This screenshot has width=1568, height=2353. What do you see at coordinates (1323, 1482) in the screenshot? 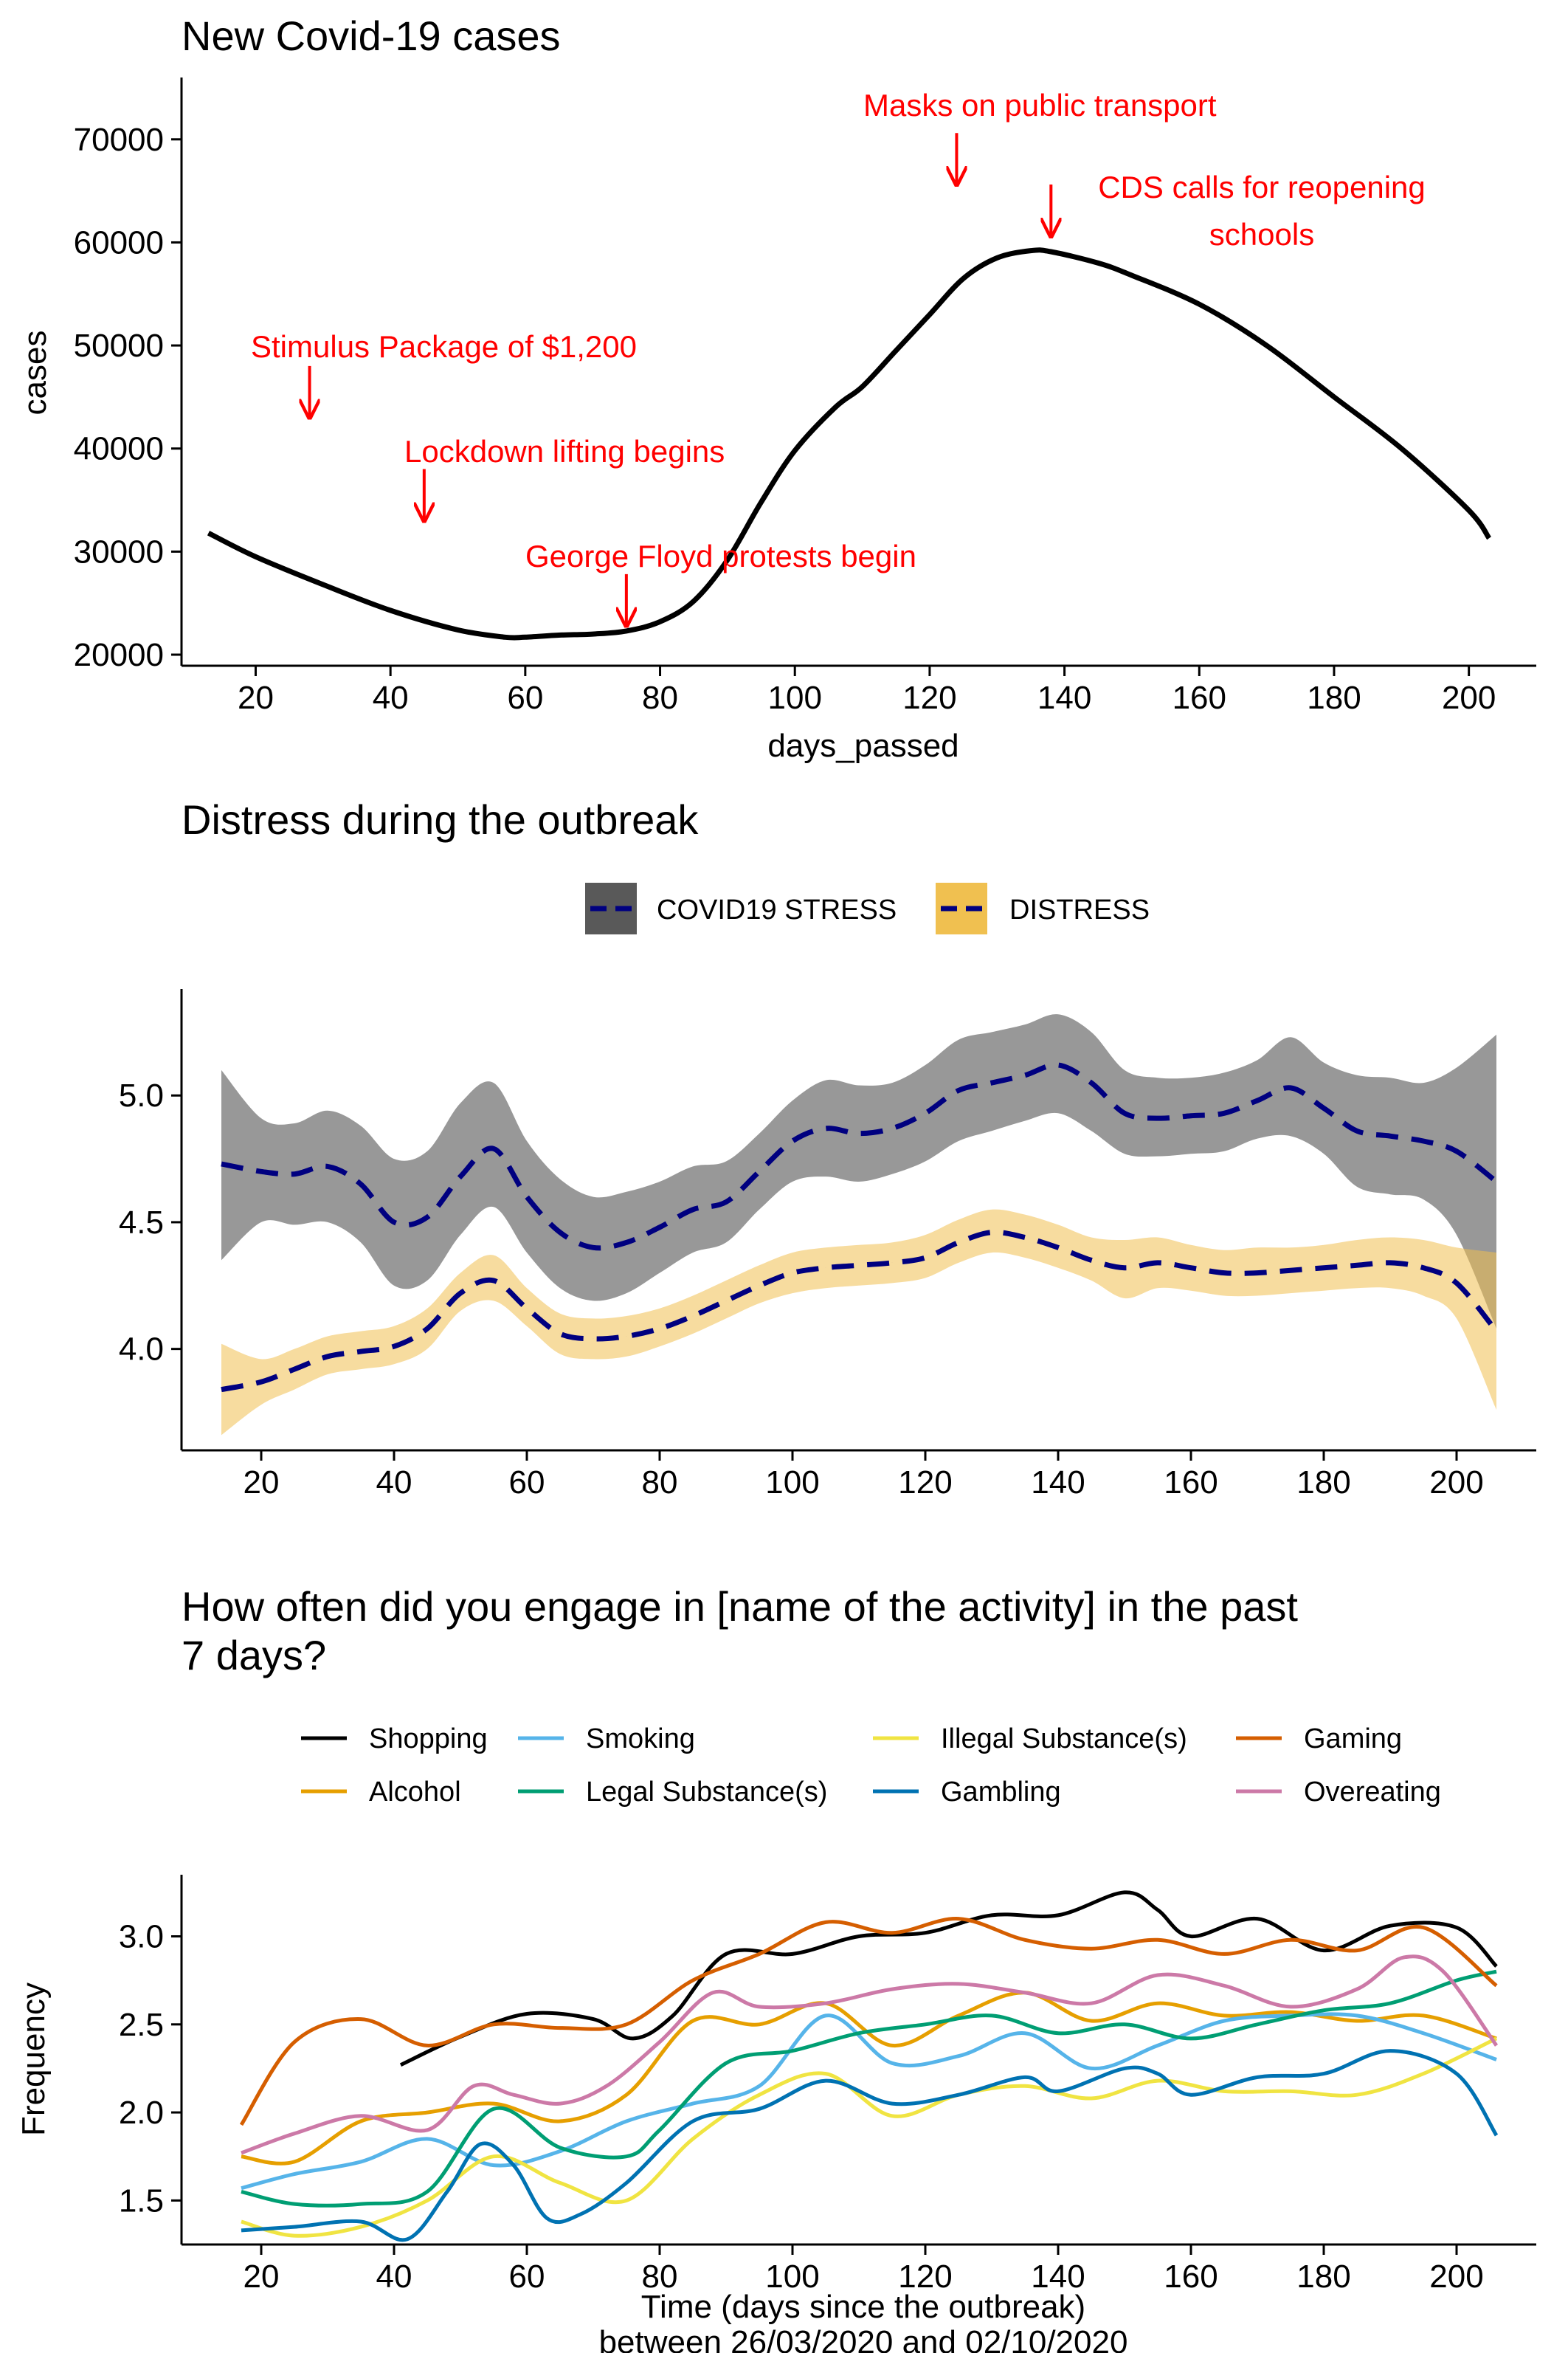
I see `distress-x-tick-label-180: 180` at bounding box center [1323, 1482].